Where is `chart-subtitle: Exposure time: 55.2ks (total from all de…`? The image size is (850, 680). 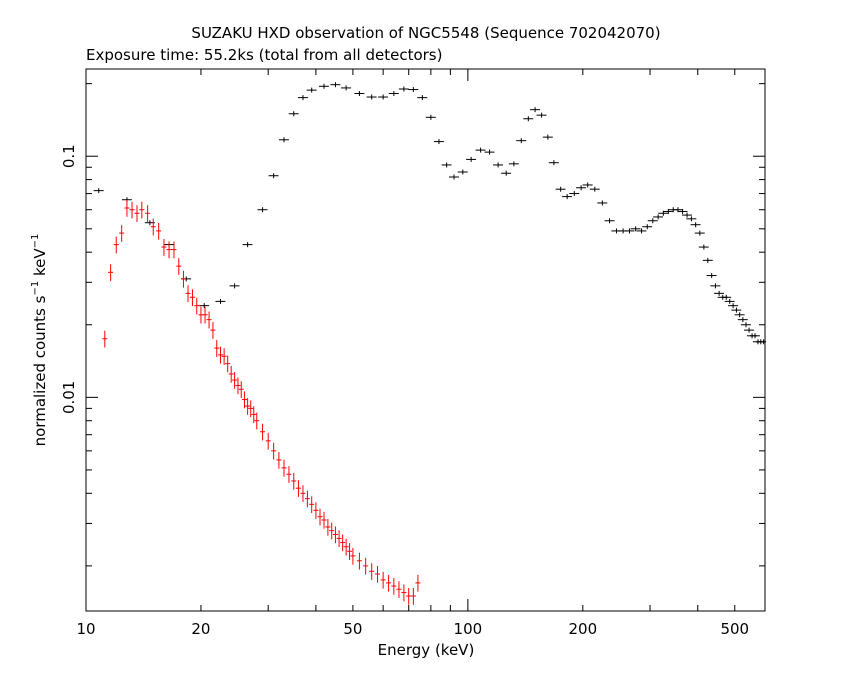
chart-subtitle: Exposure time: 55.2ks (total from all de… is located at coordinates (264, 55).